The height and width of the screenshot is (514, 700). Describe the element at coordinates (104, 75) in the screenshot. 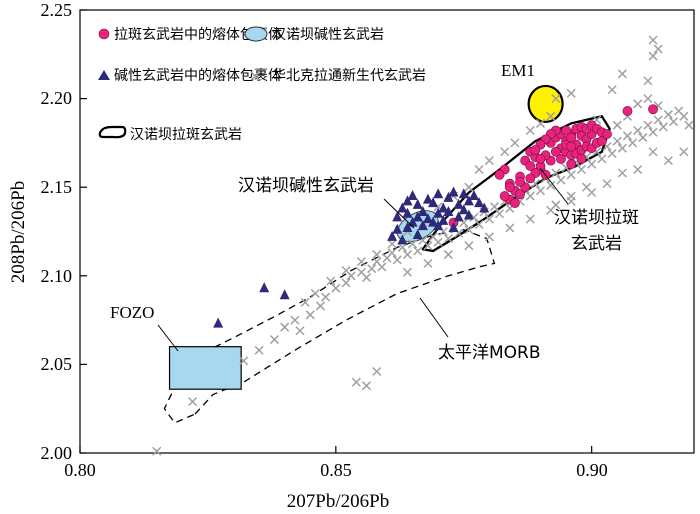

I see `legend-marker-triangle` at that location.